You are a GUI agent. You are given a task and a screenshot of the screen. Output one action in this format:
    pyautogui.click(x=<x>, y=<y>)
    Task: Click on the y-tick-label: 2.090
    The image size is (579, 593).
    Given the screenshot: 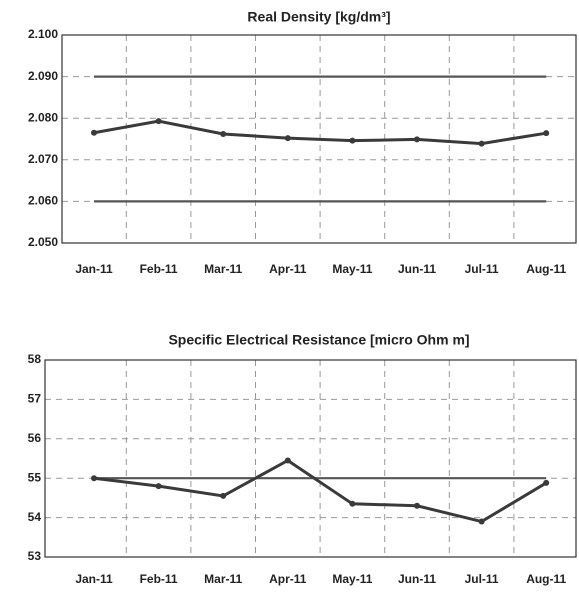 What is the action you would take?
    pyautogui.click(x=43, y=76)
    